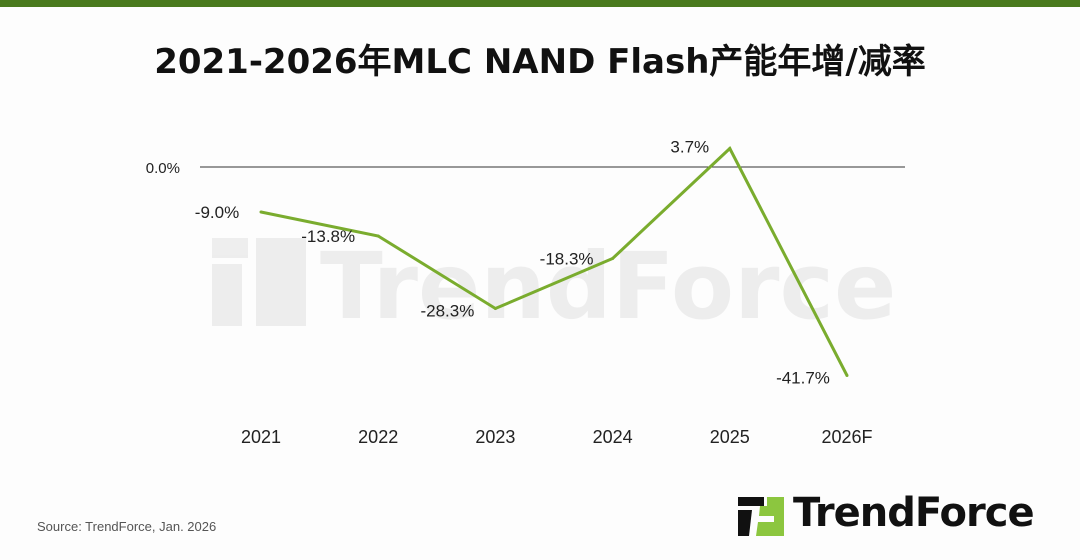 The image size is (1080, 560). Describe the element at coordinates (127, 526) in the screenshot. I see `source-note: Source: TrendForce, Jan. 2026` at that location.